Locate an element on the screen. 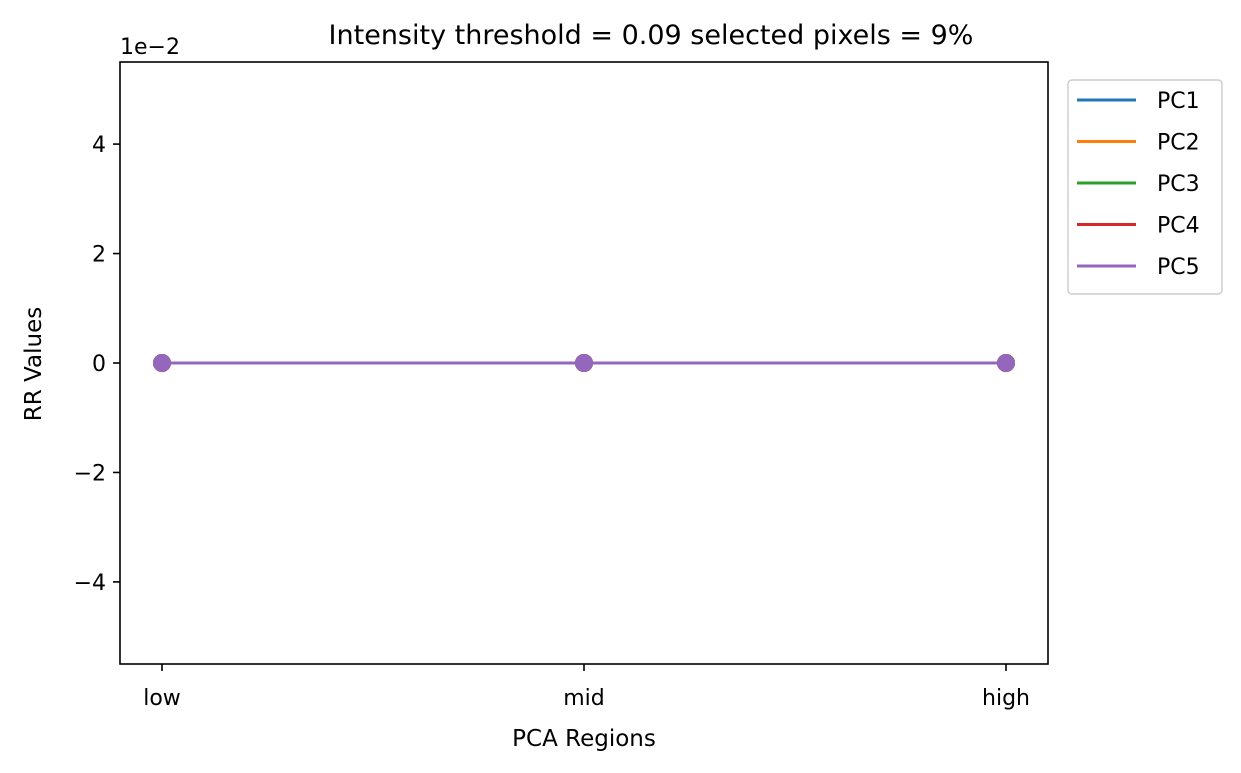  y-axis-ticks: −4 −2 0 2 4 is located at coordinates (97, 364).